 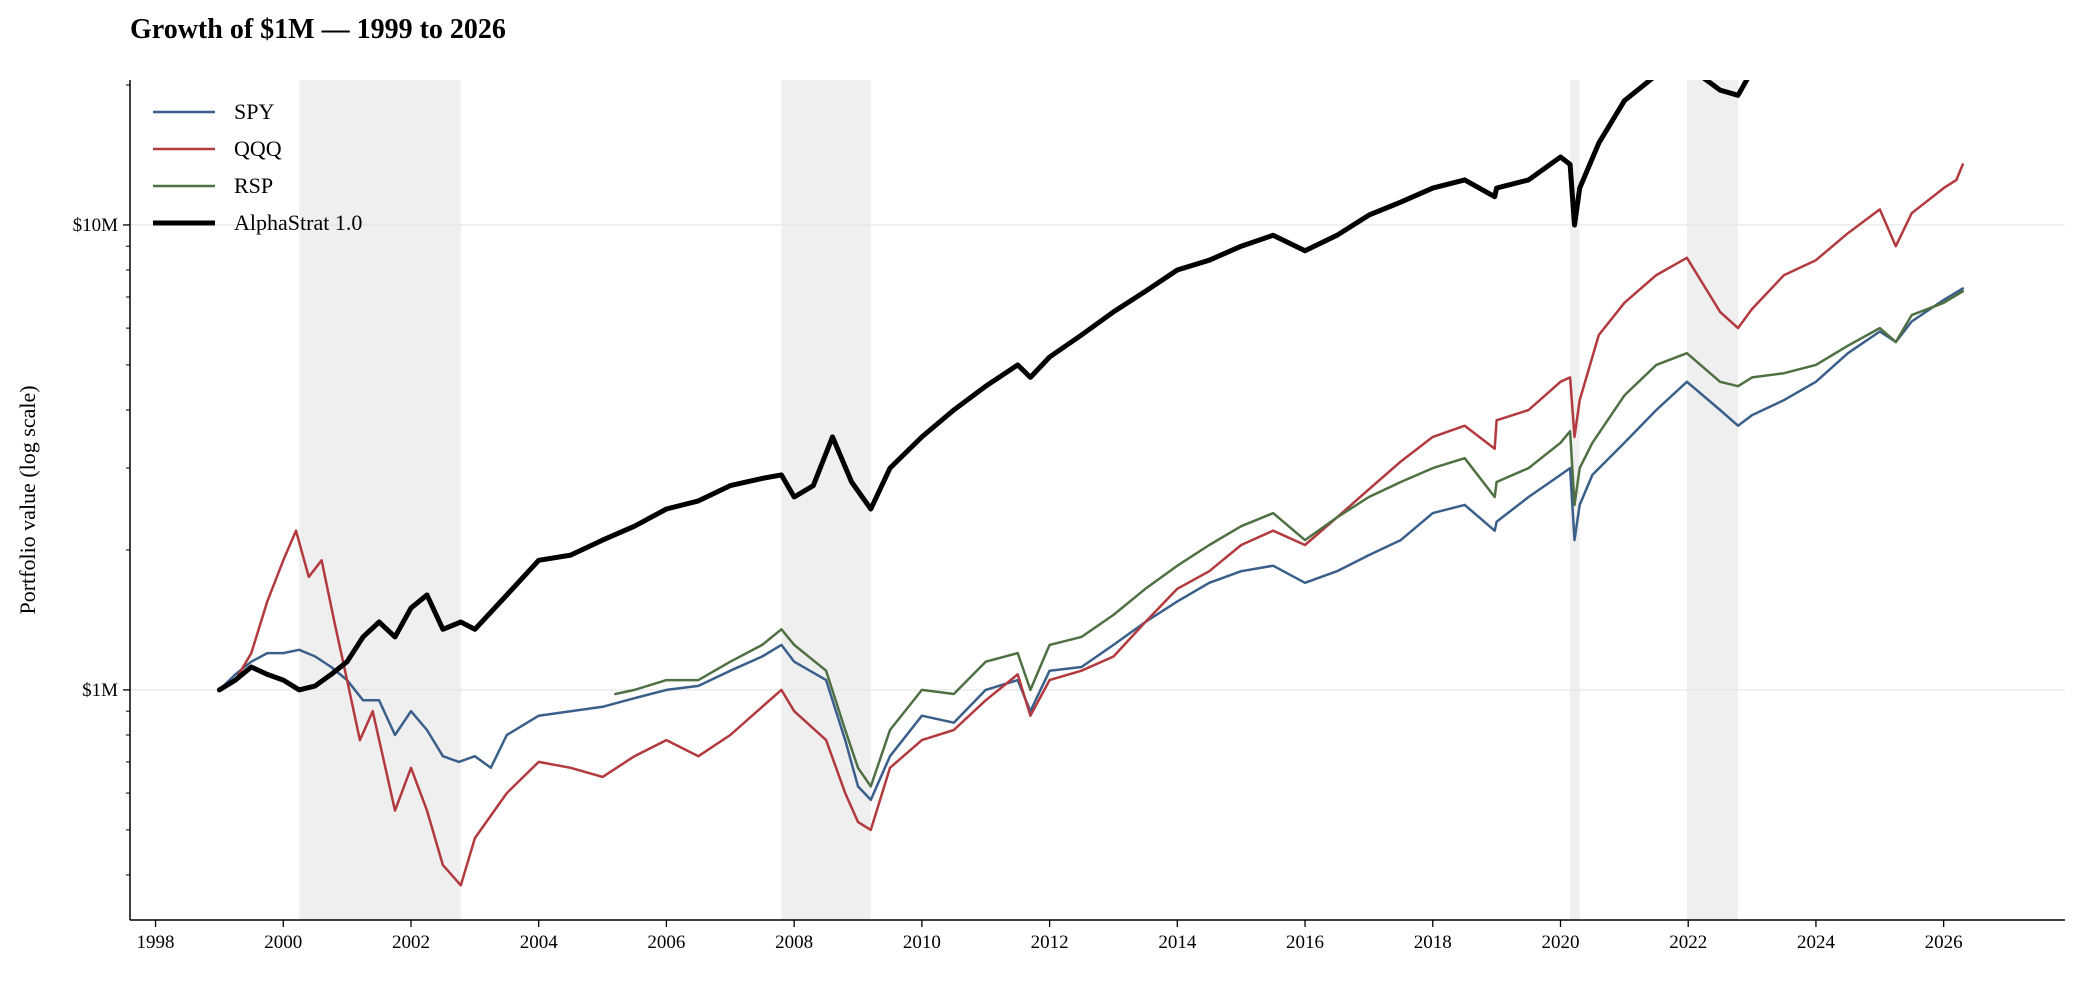 What do you see at coordinates (253, 185) in the screenshot?
I see `legend-label: RSP` at bounding box center [253, 185].